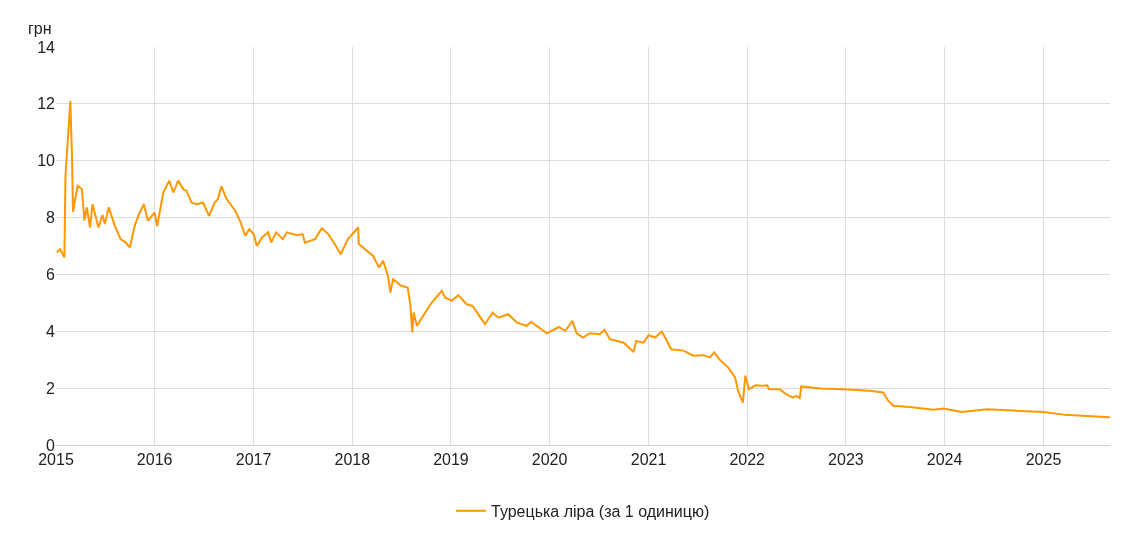  Describe the element at coordinates (451, 460) in the screenshot. I see `x-tick-label: 2019` at that location.